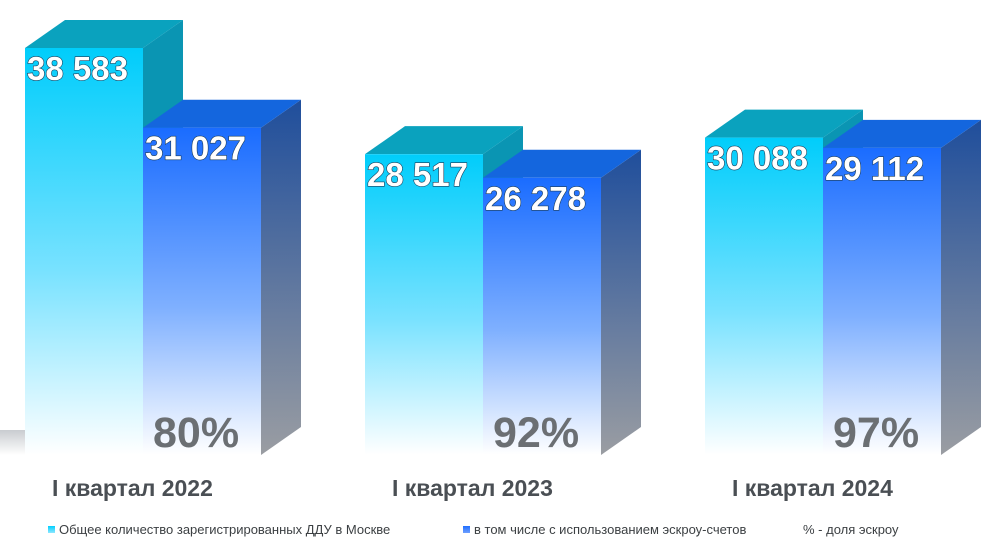 This screenshot has width=999, height=553. Describe the element at coordinates (51, 529) in the screenshot. I see `legend-swatch-total` at that location.